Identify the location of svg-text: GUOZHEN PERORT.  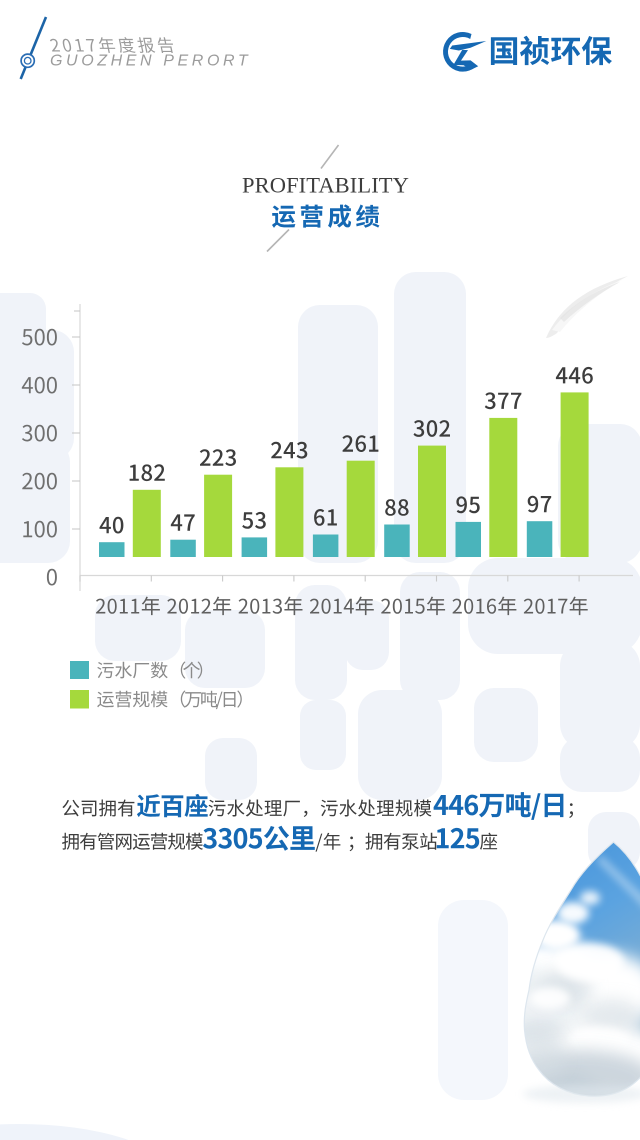
(150, 61).